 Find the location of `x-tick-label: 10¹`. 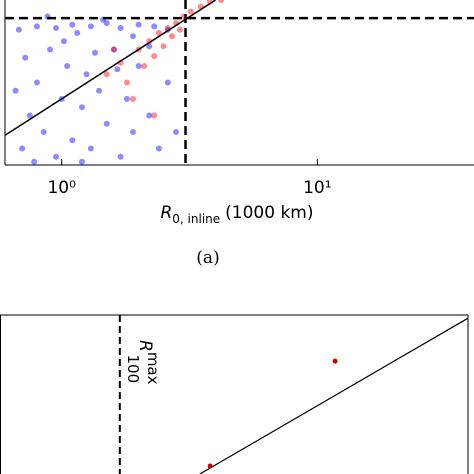

x-tick-label: 10¹ is located at coordinates (317, 188).